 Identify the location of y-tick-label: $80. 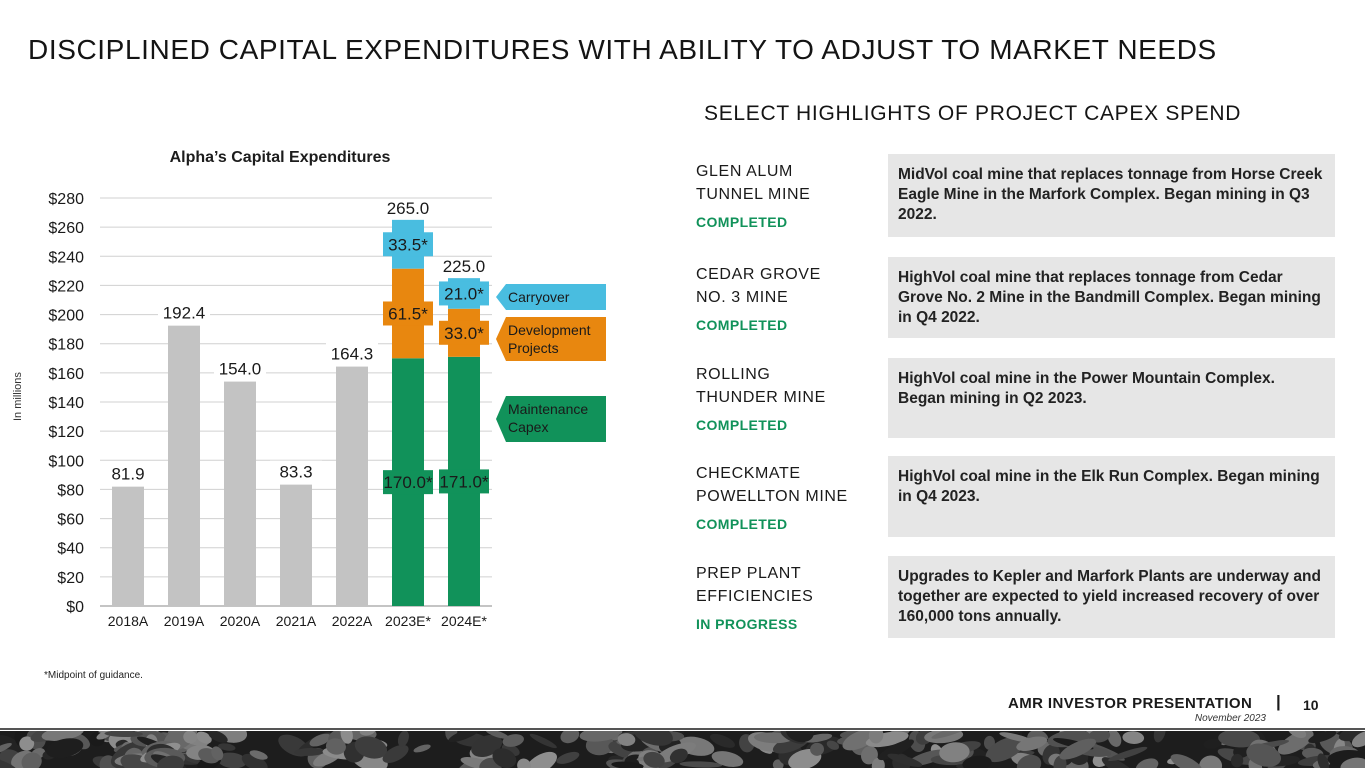
(70, 490).